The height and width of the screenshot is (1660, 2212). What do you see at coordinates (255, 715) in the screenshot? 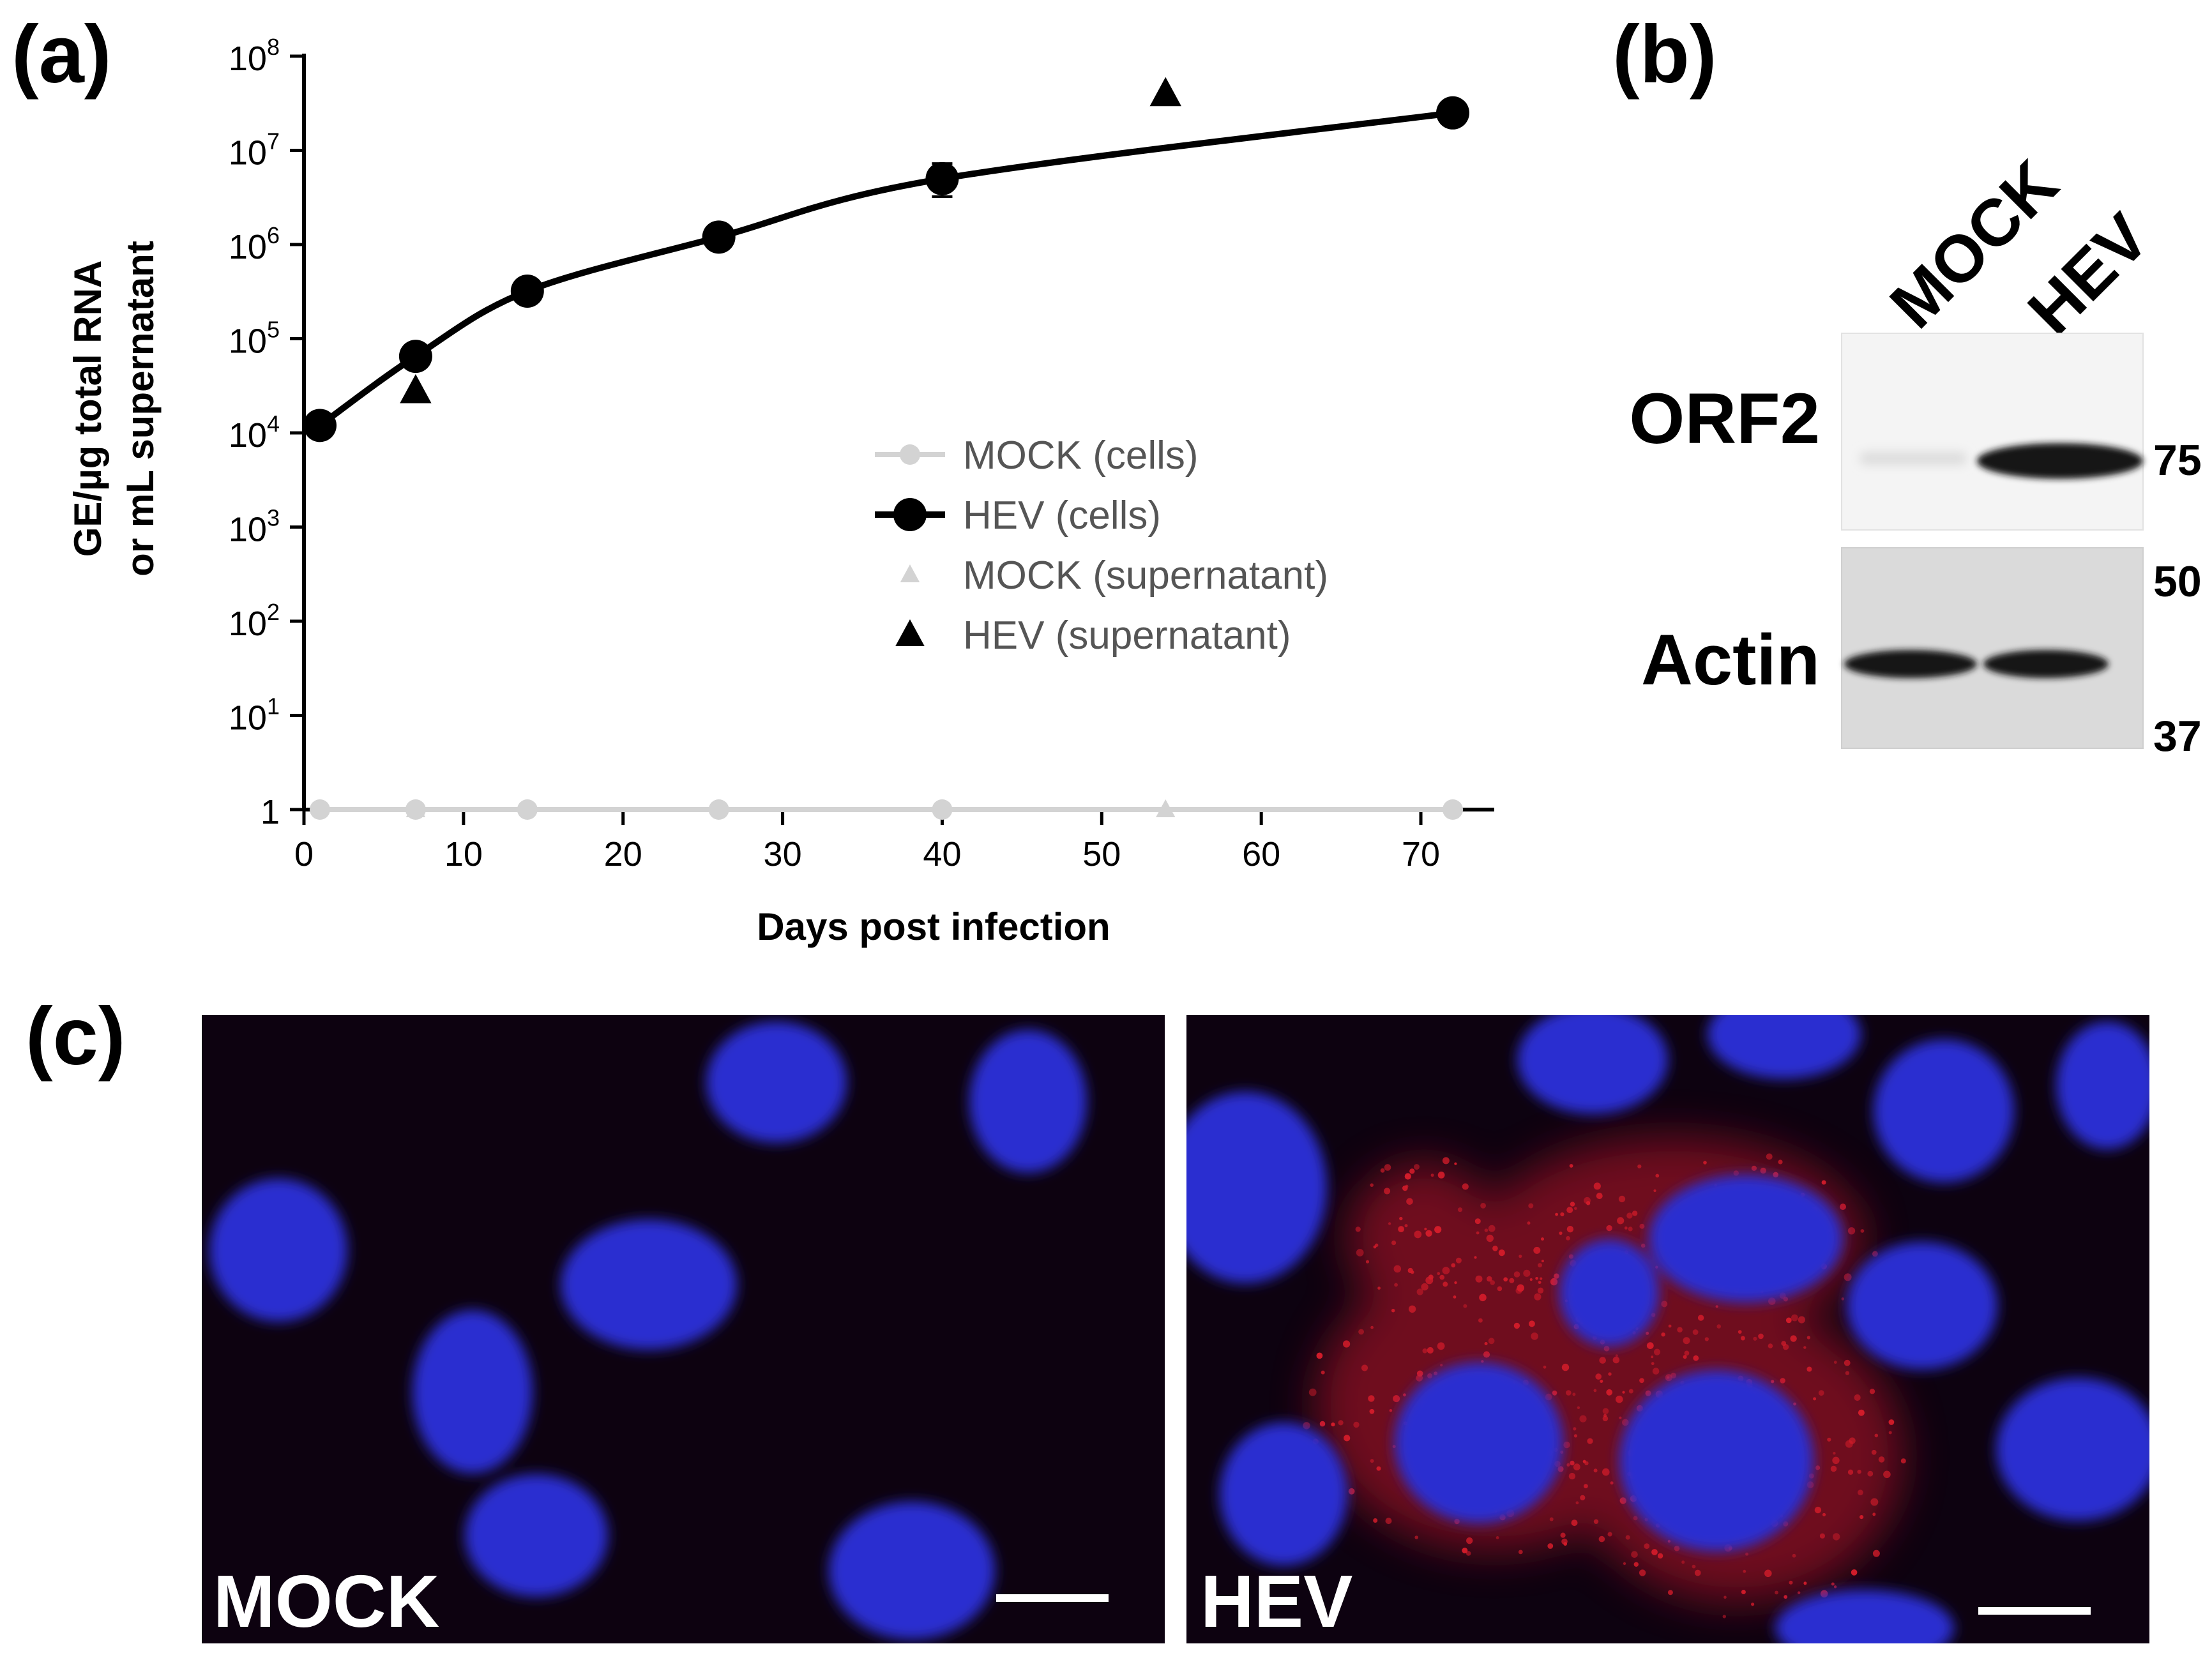
I see `y-tick-label: 10¹` at bounding box center [255, 715].